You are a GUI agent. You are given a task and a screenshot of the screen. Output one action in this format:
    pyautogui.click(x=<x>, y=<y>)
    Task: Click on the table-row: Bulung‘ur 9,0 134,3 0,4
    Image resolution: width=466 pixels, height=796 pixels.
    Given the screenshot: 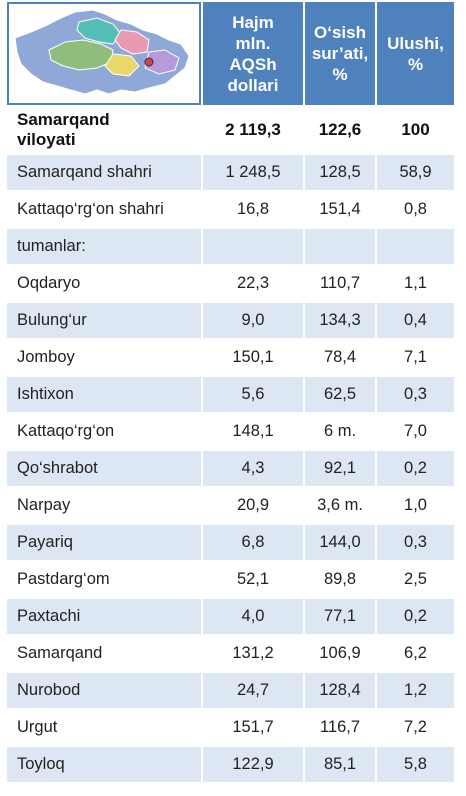 What is the action you would take?
    pyautogui.click(x=230, y=320)
    